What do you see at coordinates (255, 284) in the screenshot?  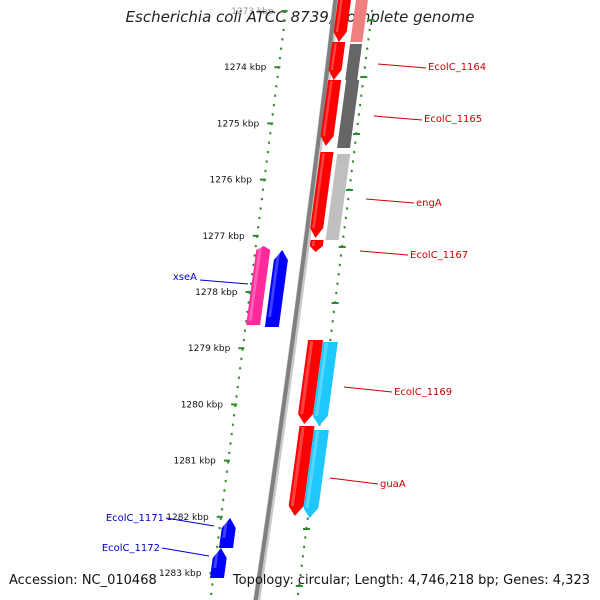 I see `gene-arrow-magenta-shine` at bounding box center [255, 284].